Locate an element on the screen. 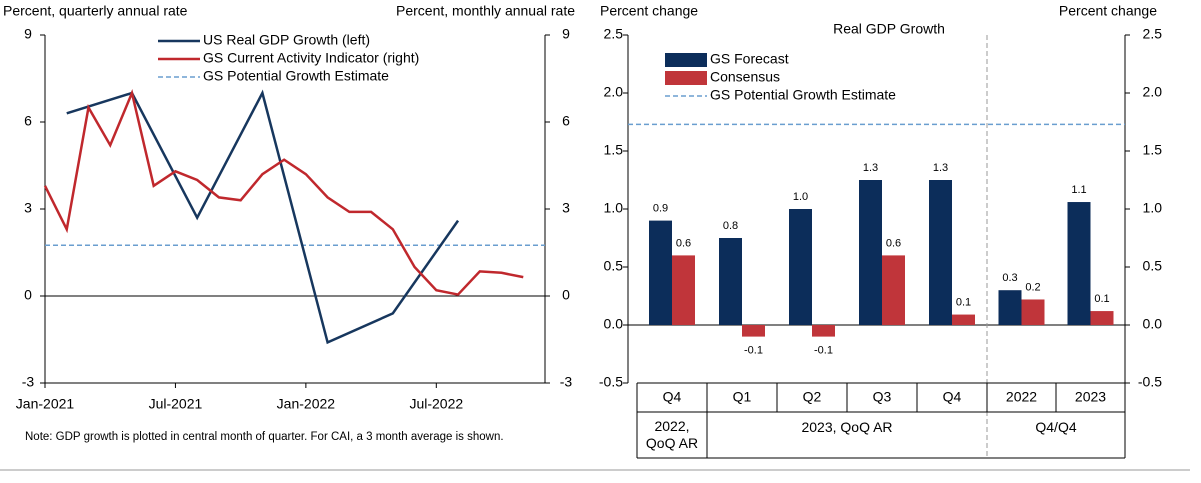 This screenshot has width=1201, height=483. y2-tick-label: 9 is located at coordinates (566, 34).